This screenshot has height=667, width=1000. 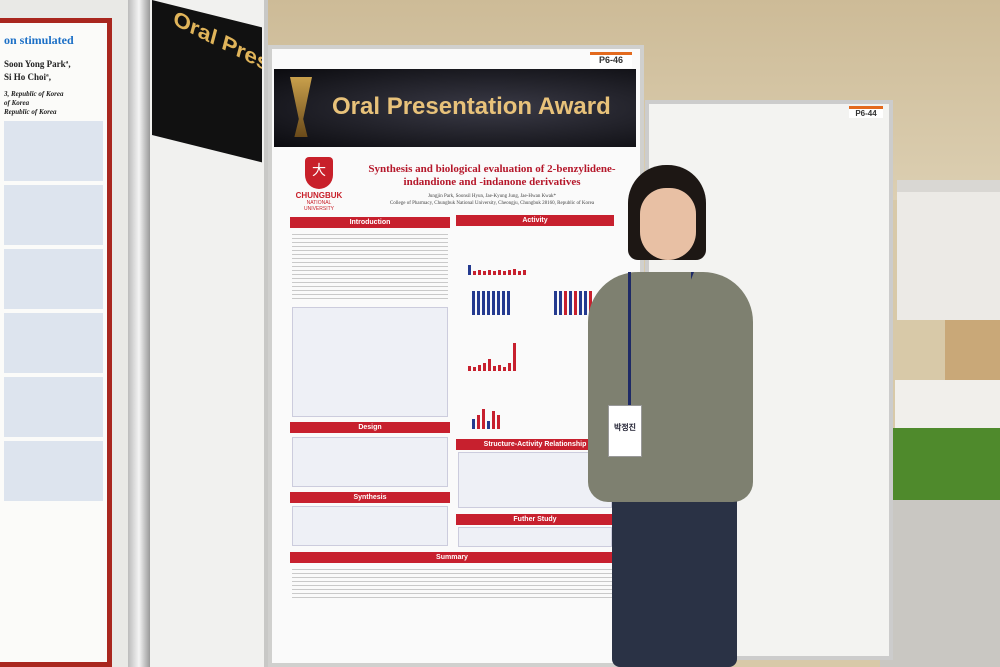 What do you see at coordinates (948, 250) in the screenshot?
I see `background-booth` at bounding box center [948, 250].